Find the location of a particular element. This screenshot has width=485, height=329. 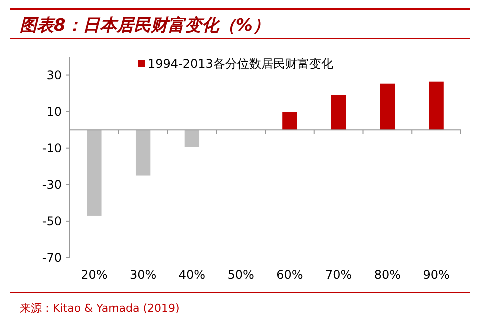

x-tick-label: 60% is located at coordinates (290, 275).